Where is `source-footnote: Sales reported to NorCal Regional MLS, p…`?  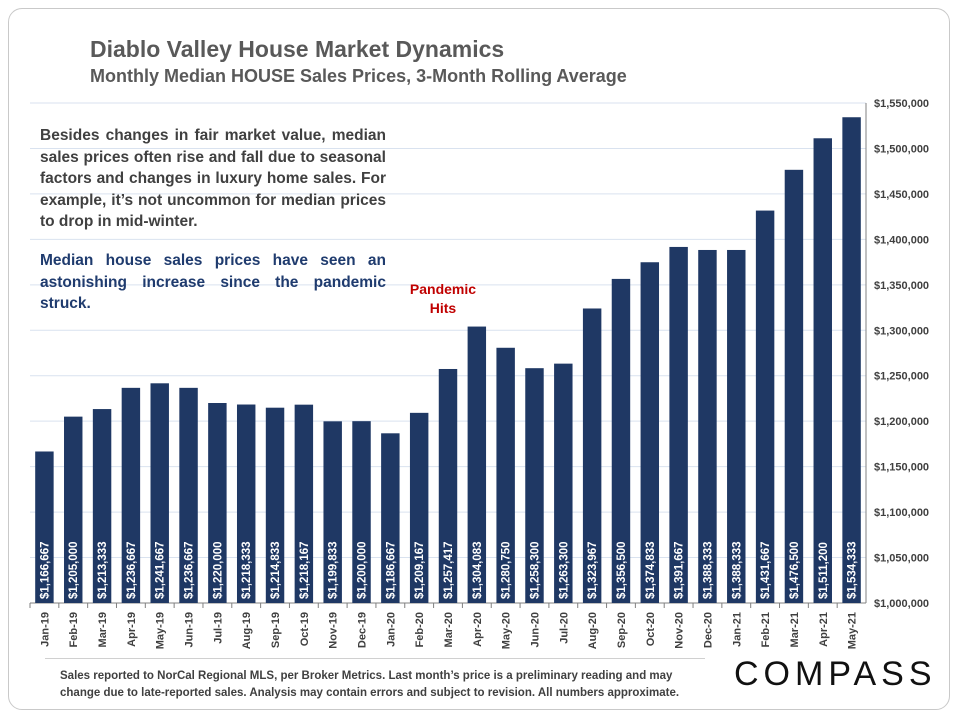 source-footnote: Sales reported to NorCal Regional MLS, p… is located at coordinates (370, 684).